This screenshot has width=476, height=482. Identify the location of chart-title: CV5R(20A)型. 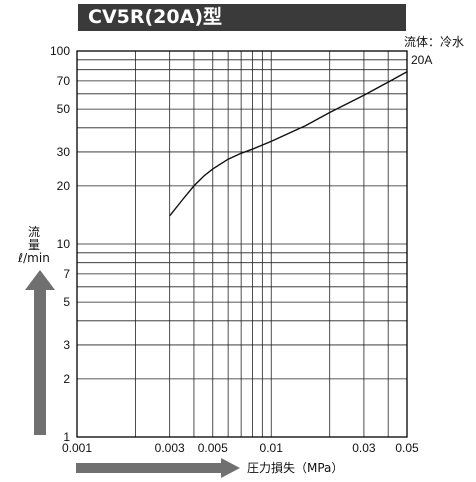
(155, 17).